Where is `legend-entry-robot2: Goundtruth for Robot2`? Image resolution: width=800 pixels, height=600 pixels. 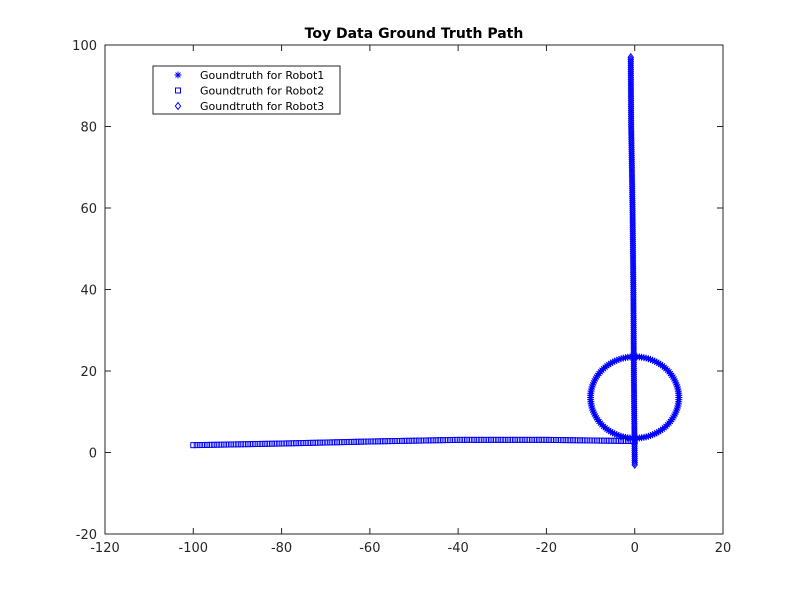
legend-entry-robot2: Goundtruth for Robot2 is located at coordinates (262, 91).